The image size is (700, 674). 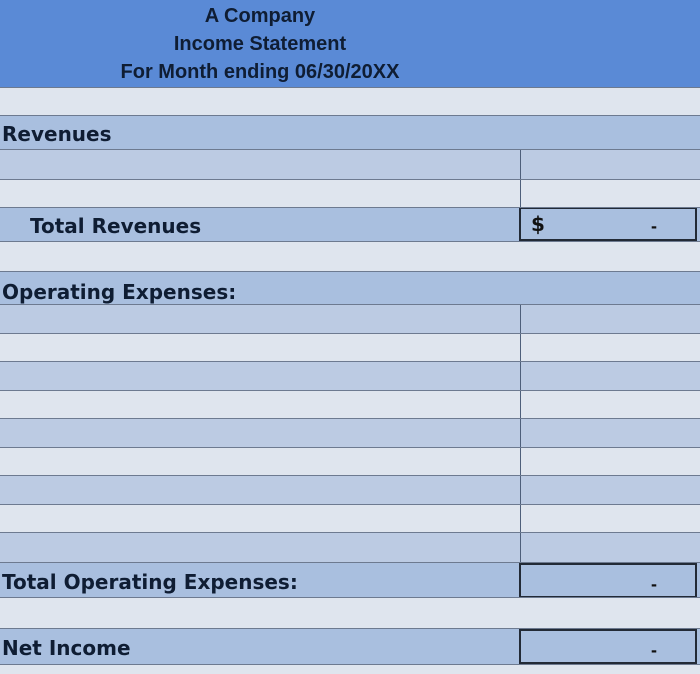 What do you see at coordinates (654, 584) in the screenshot?
I see `total-operating-expenses-value: -` at bounding box center [654, 584].